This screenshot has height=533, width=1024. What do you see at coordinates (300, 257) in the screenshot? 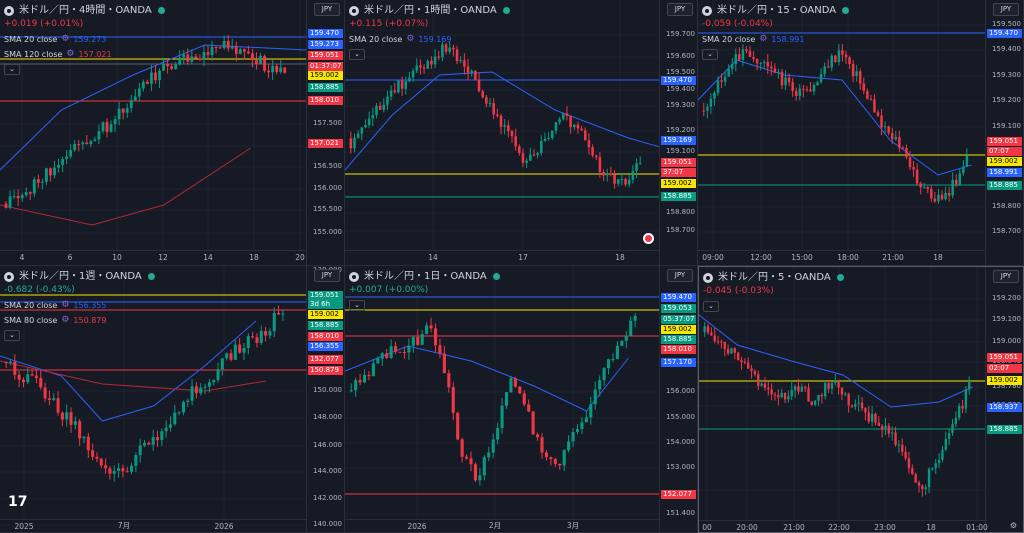
I see `time-axis-tick: 20` at bounding box center [300, 257].